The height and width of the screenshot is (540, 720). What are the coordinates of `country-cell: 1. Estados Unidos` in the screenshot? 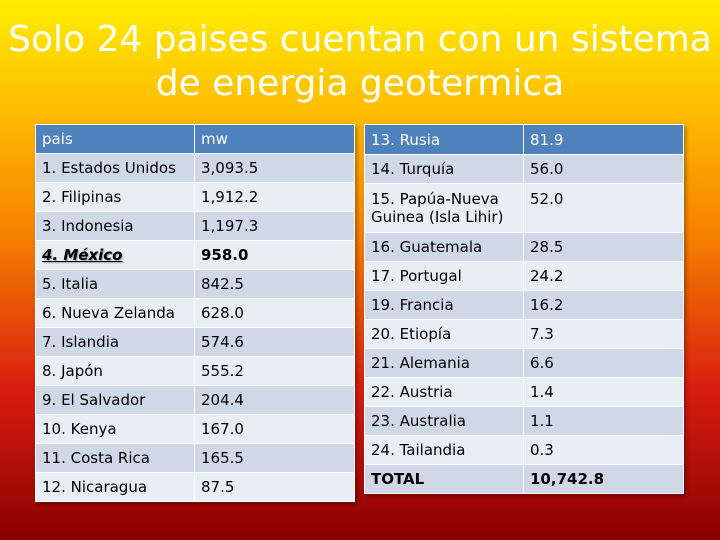 It's located at (115, 168).